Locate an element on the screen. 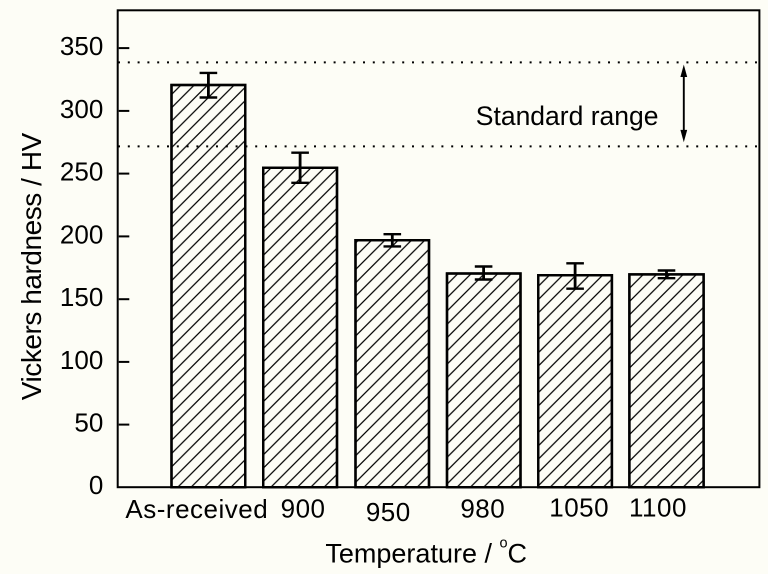 Image resolution: width=768 pixels, height=574 pixels. svg-text: 1050 is located at coordinates (579, 507).